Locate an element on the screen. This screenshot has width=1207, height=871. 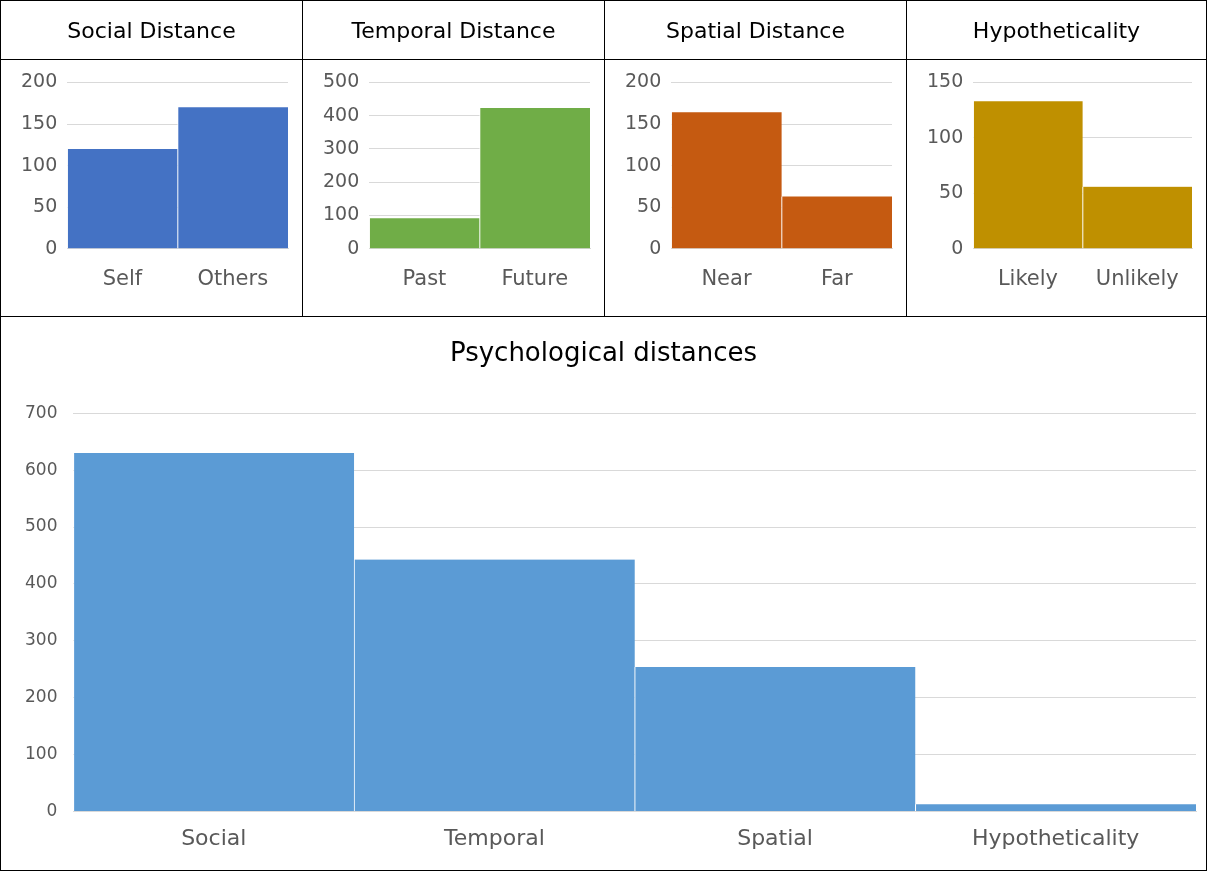
chart-title: Hypotheticality is located at coordinates (1056, 30).